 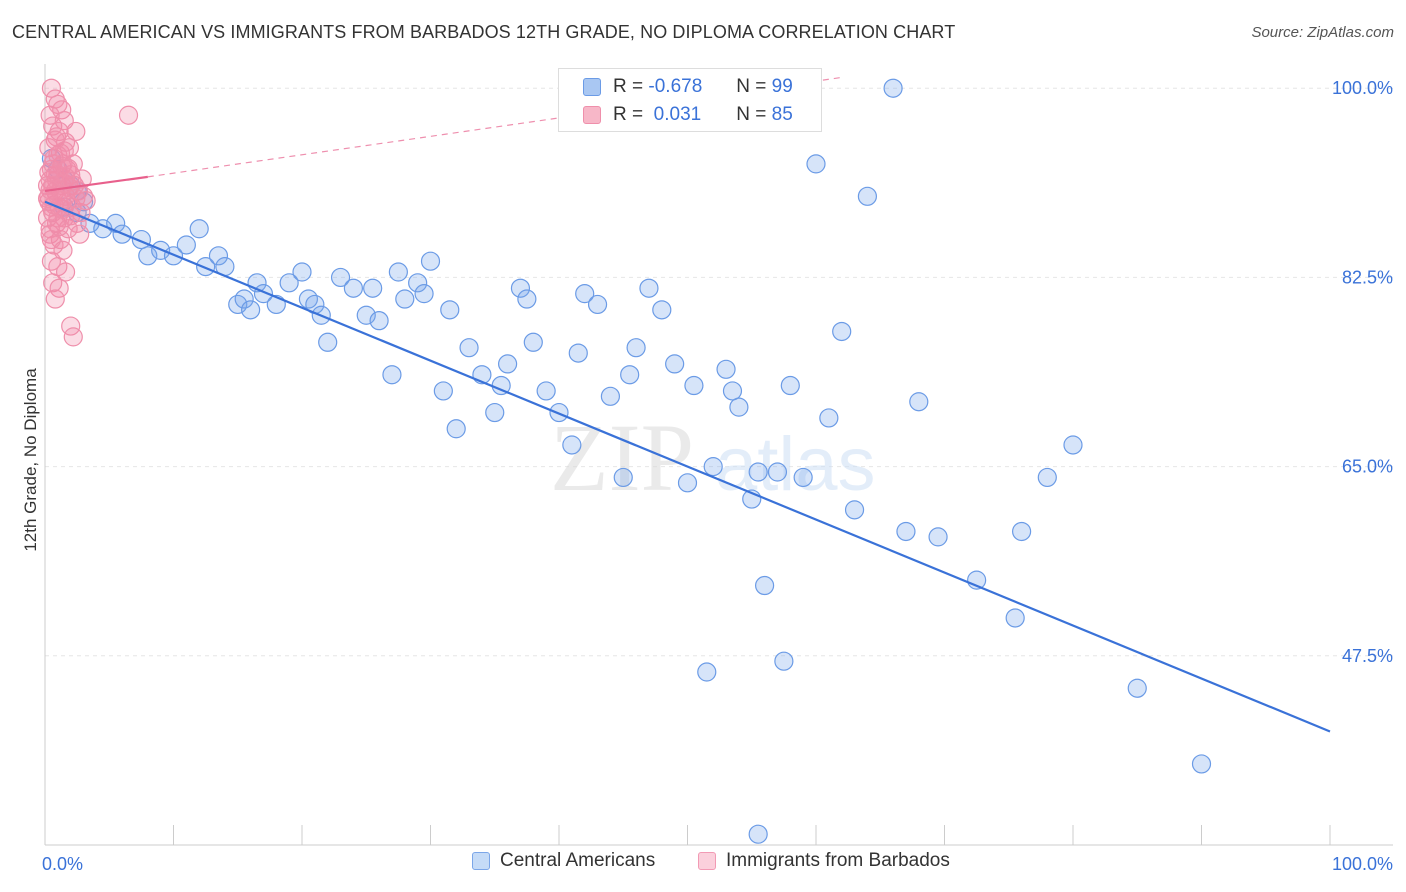 I want to click on stat-row-central-americans: R = -0.678 N = 99, so click(x=676, y=87).